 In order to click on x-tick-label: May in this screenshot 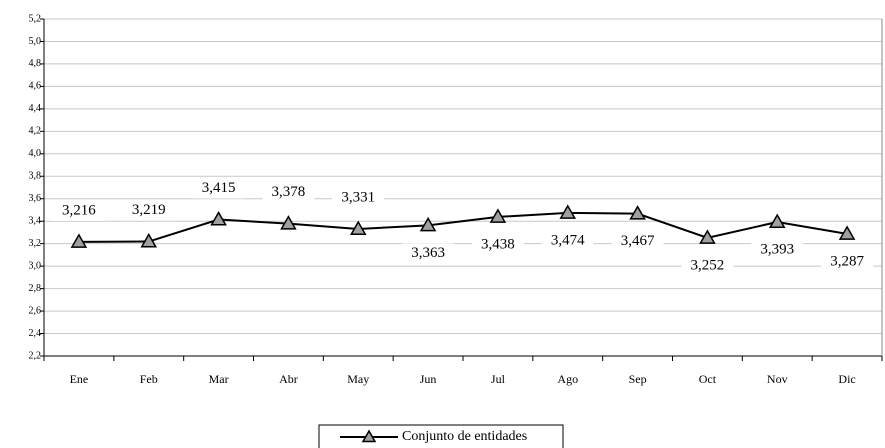, I will do `click(358, 379)`.